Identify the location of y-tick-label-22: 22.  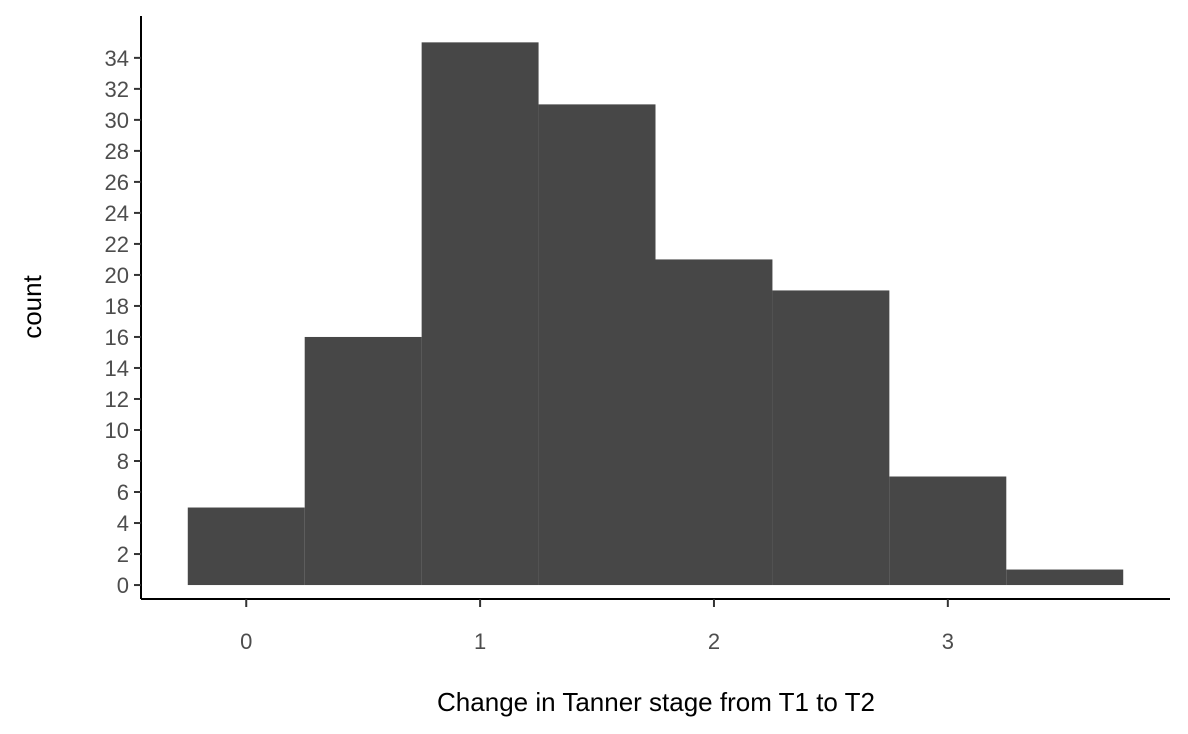
(117, 244).